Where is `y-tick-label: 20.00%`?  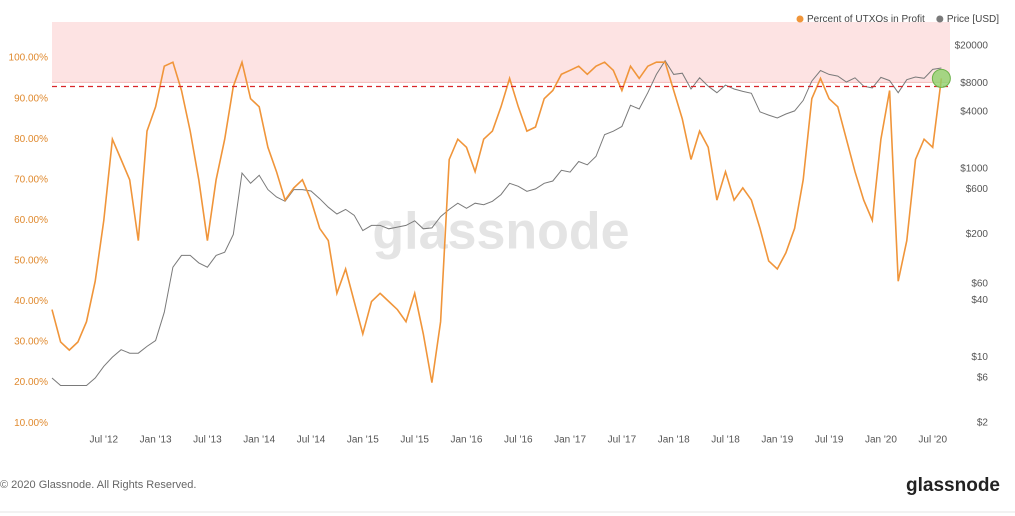
y-tick-label: 20.00% is located at coordinates (31, 382).